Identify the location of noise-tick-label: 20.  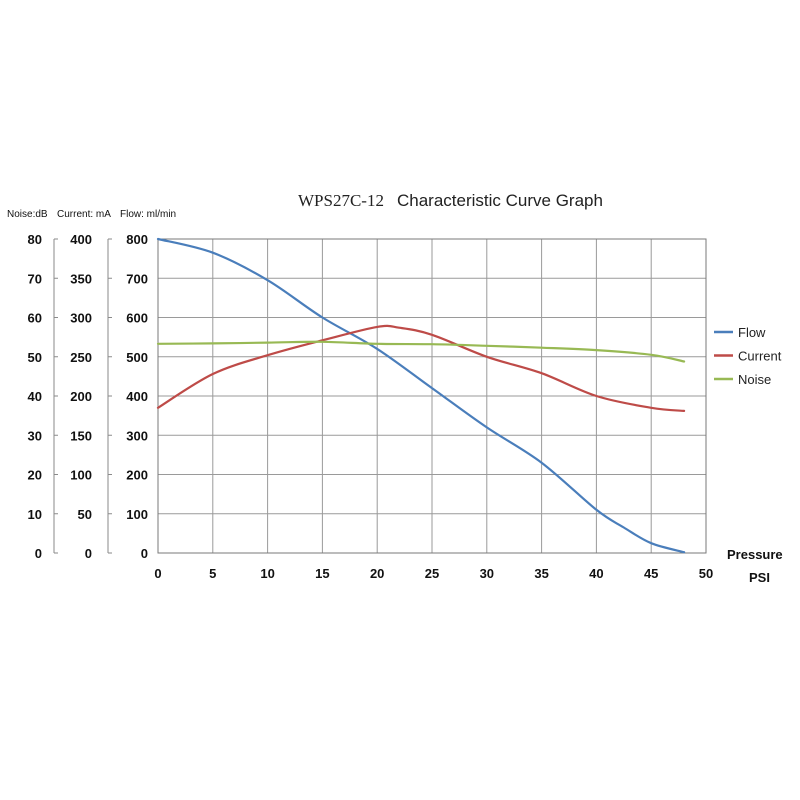
(35, 475).